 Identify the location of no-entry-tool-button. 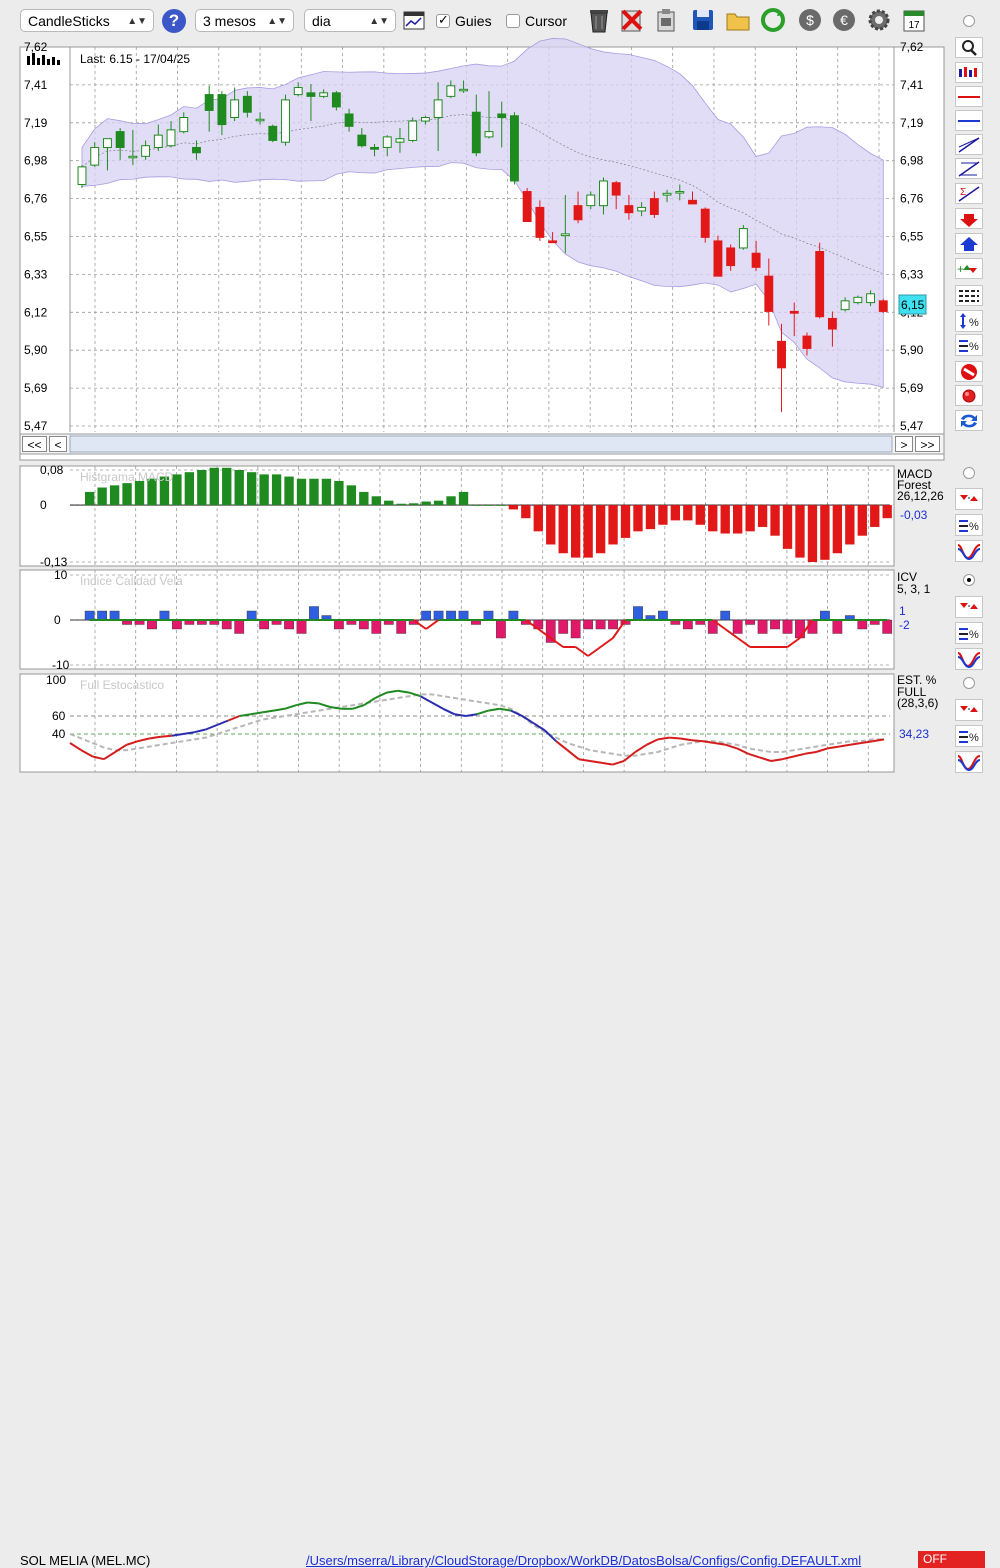
(969, 371).